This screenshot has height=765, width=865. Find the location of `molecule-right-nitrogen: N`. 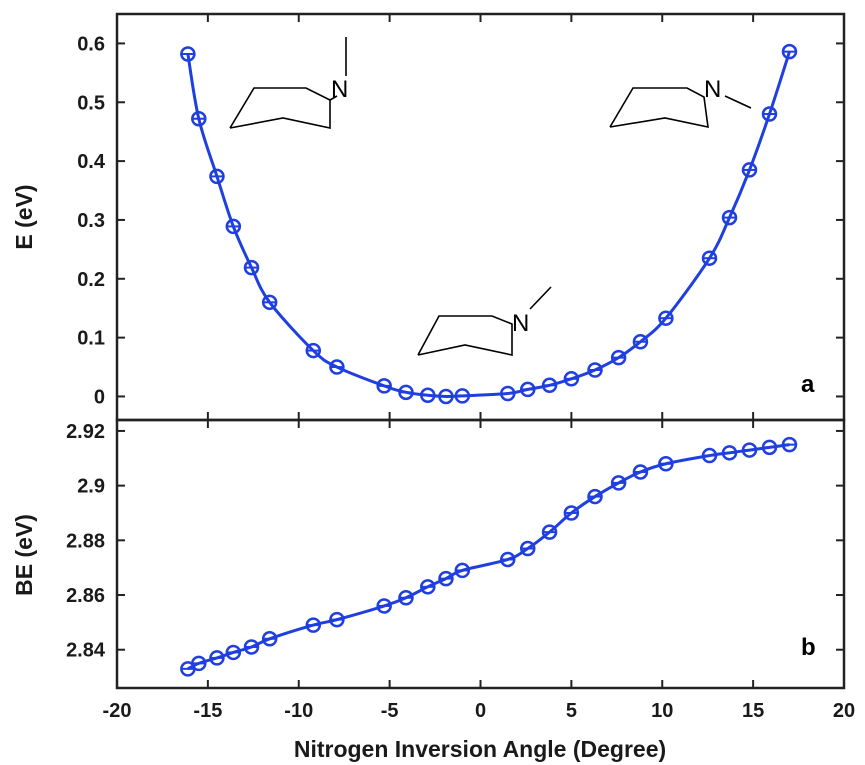

molecule-right-nitrogen: N is located at coordinates (712, 89).